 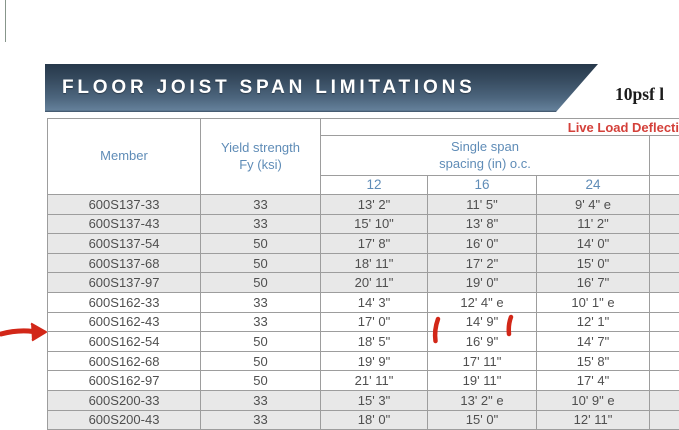 I want to click on member-cell: 600S137-68, so click(x=124, y=263).